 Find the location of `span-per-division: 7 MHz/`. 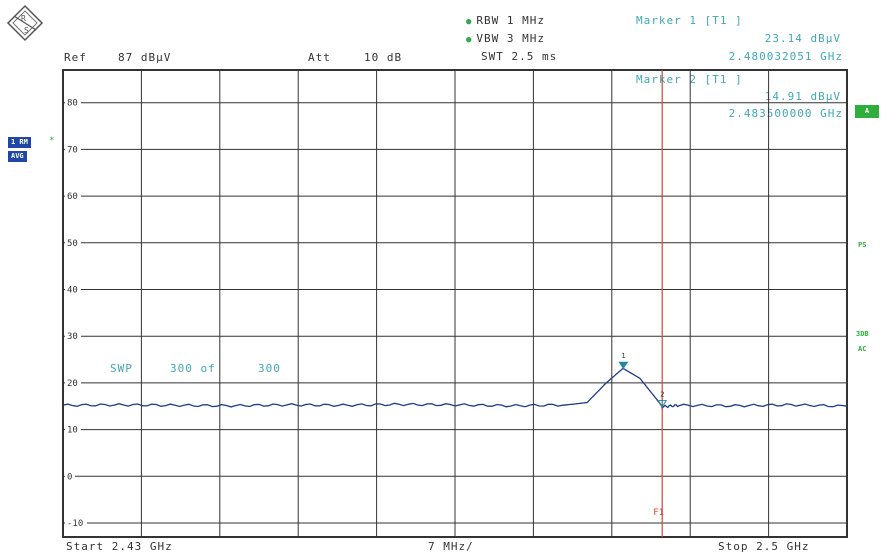

span-per-division: 7 MHz/ is located at coordinates (451, 546).